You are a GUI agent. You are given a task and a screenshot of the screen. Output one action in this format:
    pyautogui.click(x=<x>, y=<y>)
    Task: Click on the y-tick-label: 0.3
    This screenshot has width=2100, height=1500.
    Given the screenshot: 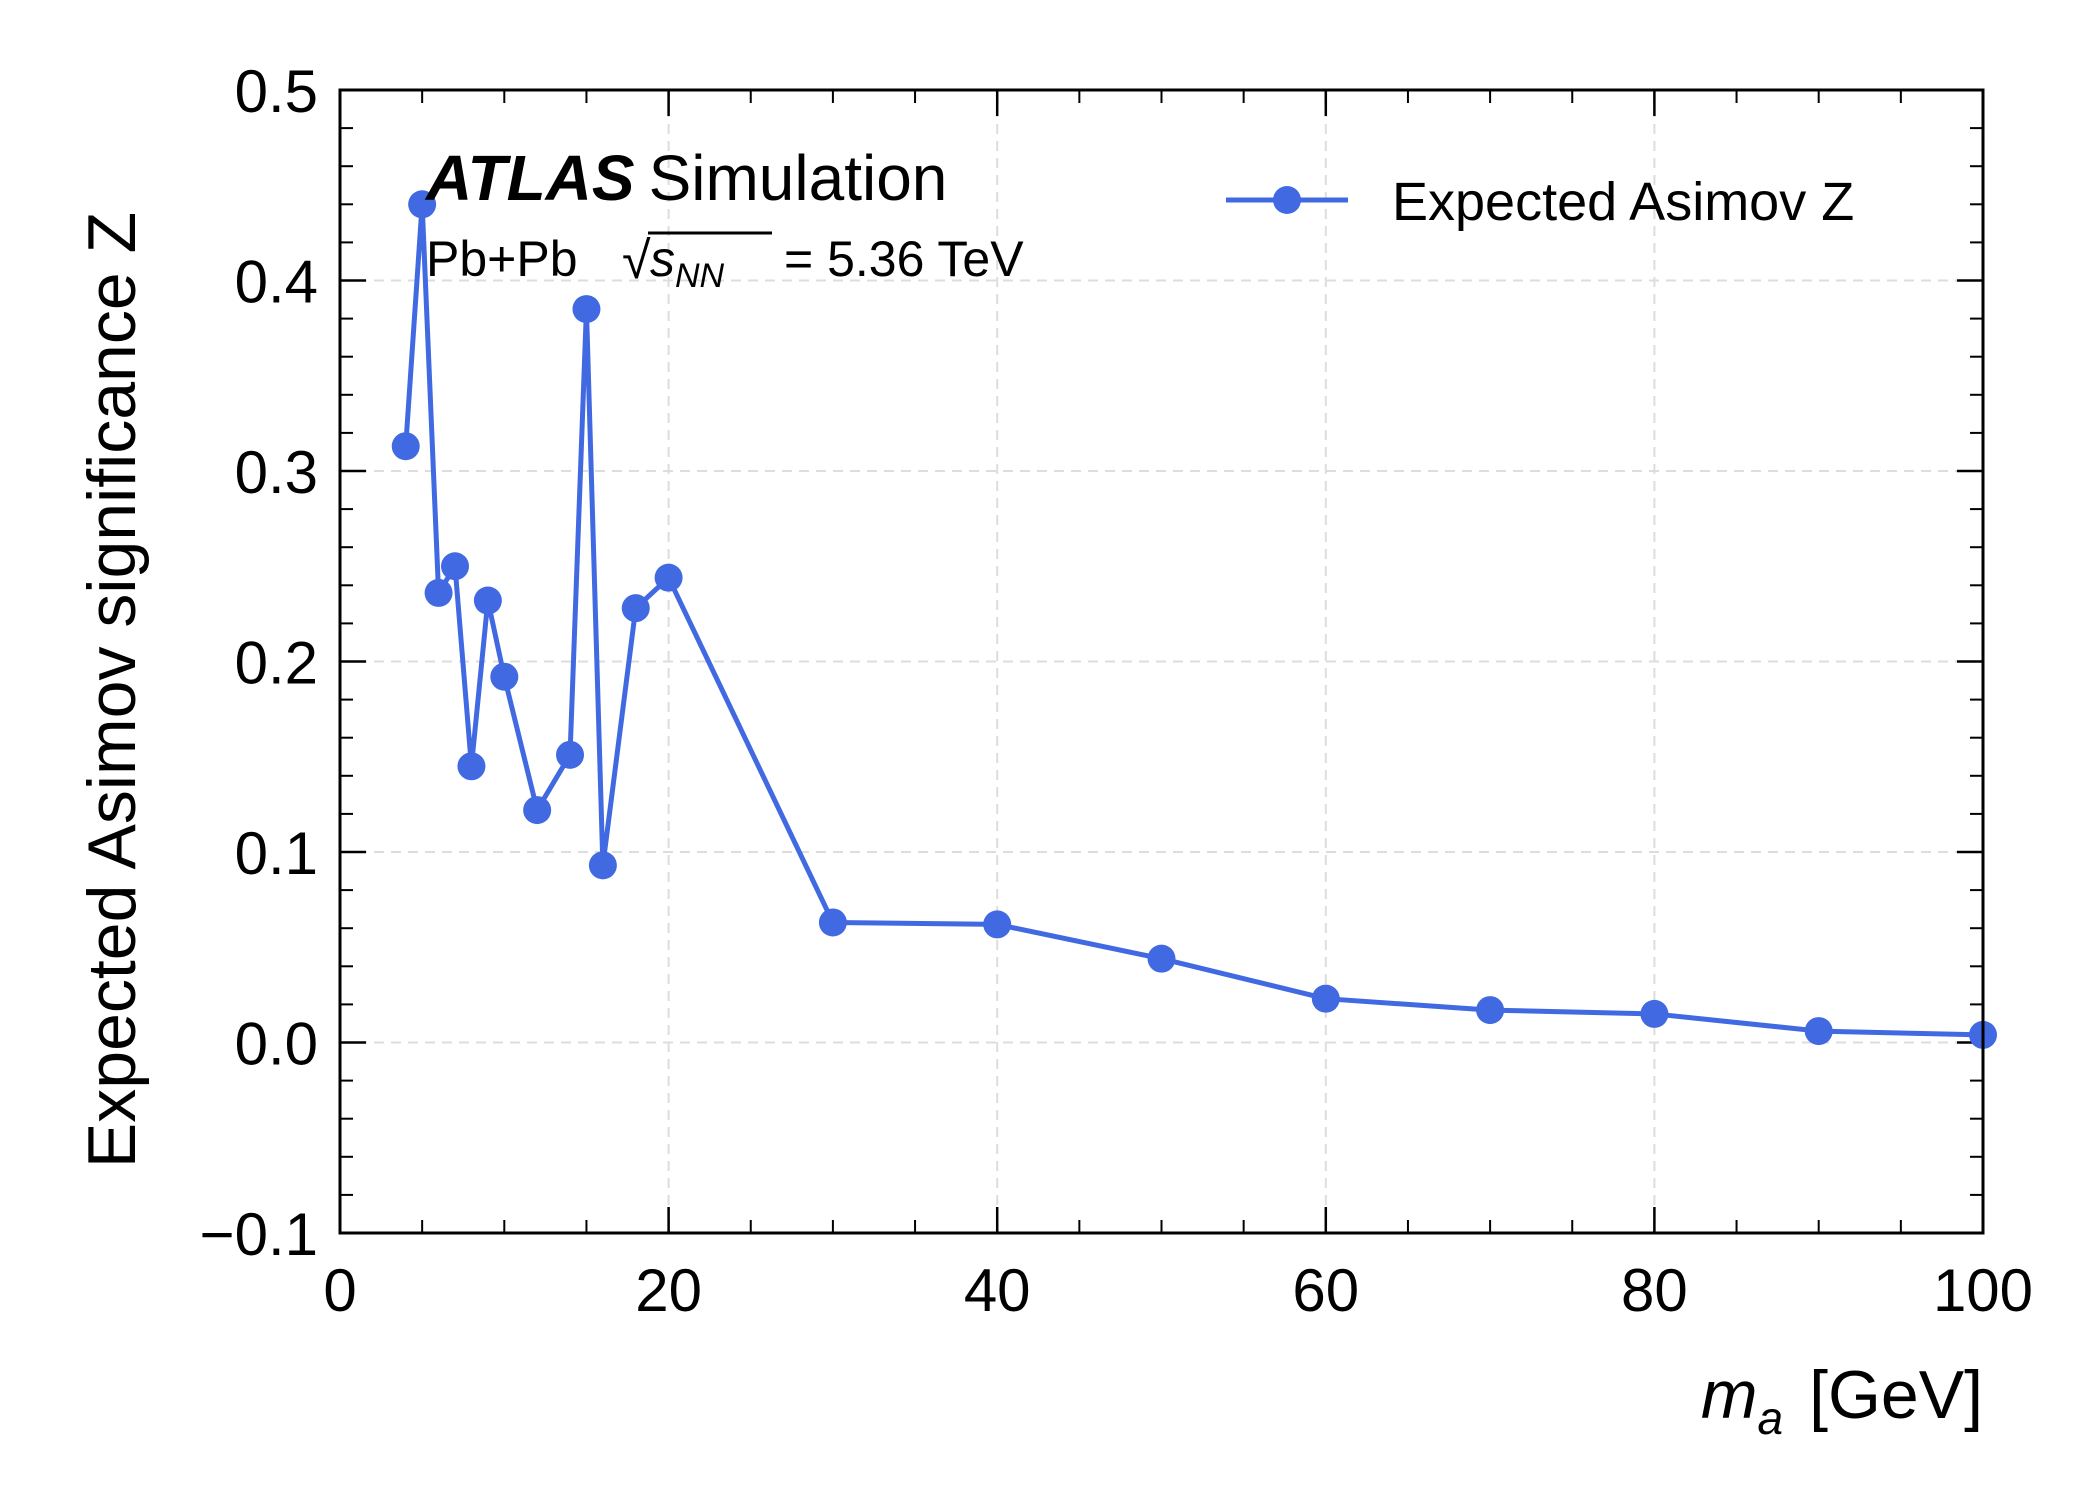 What is the action you would take?
    pyautogui.click(x=276, y=472)
    